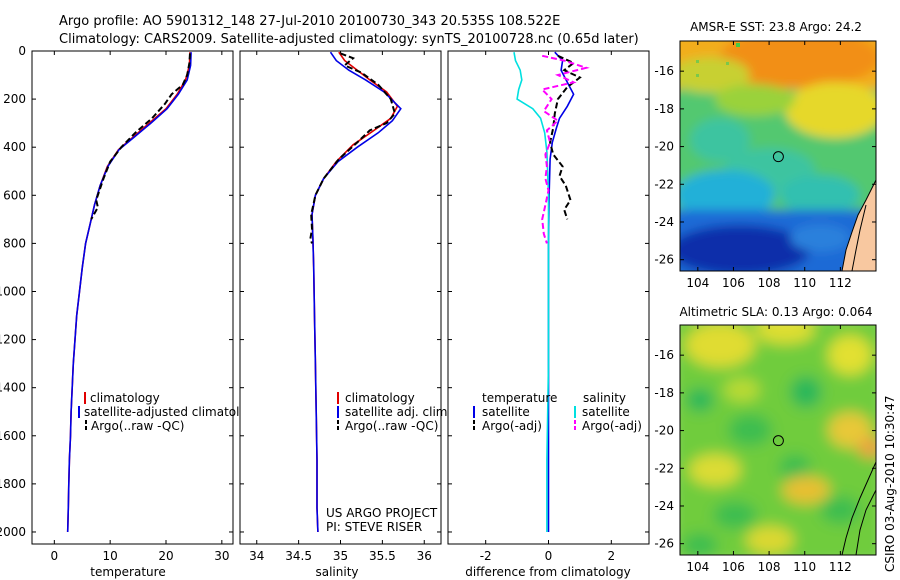  I want to click on sla-map-field, so click(778, 440).